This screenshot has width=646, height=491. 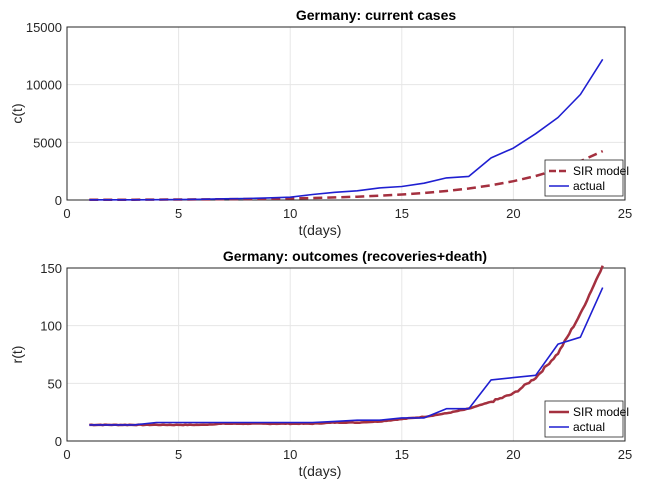 What do you see at coordinates (17, 113) in the screenshot?
I see `y-axis-label: c(t)` at bounding box center [17, 113].